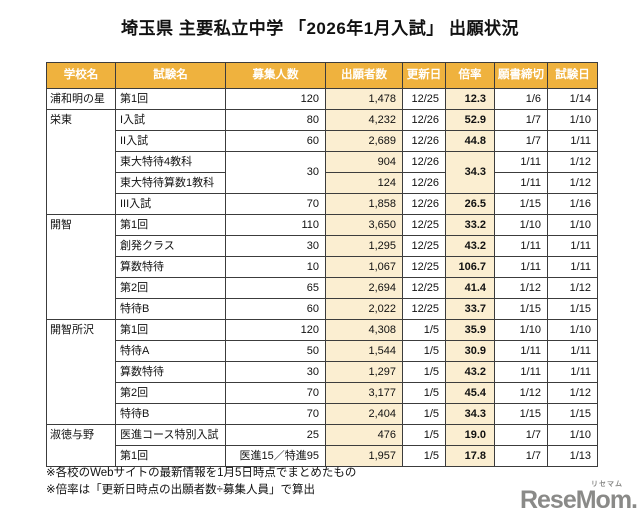 This screenshot has height=521, width=640. Describe the element at coordinates (170, 162) in the screenshot. I see `cell-exam: 東大特待4教科` at that location.